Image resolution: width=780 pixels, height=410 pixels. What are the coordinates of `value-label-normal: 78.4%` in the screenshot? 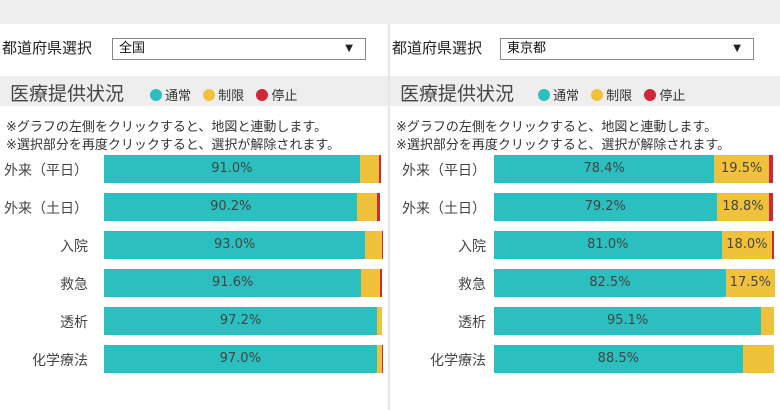 It's located at (604, 168).